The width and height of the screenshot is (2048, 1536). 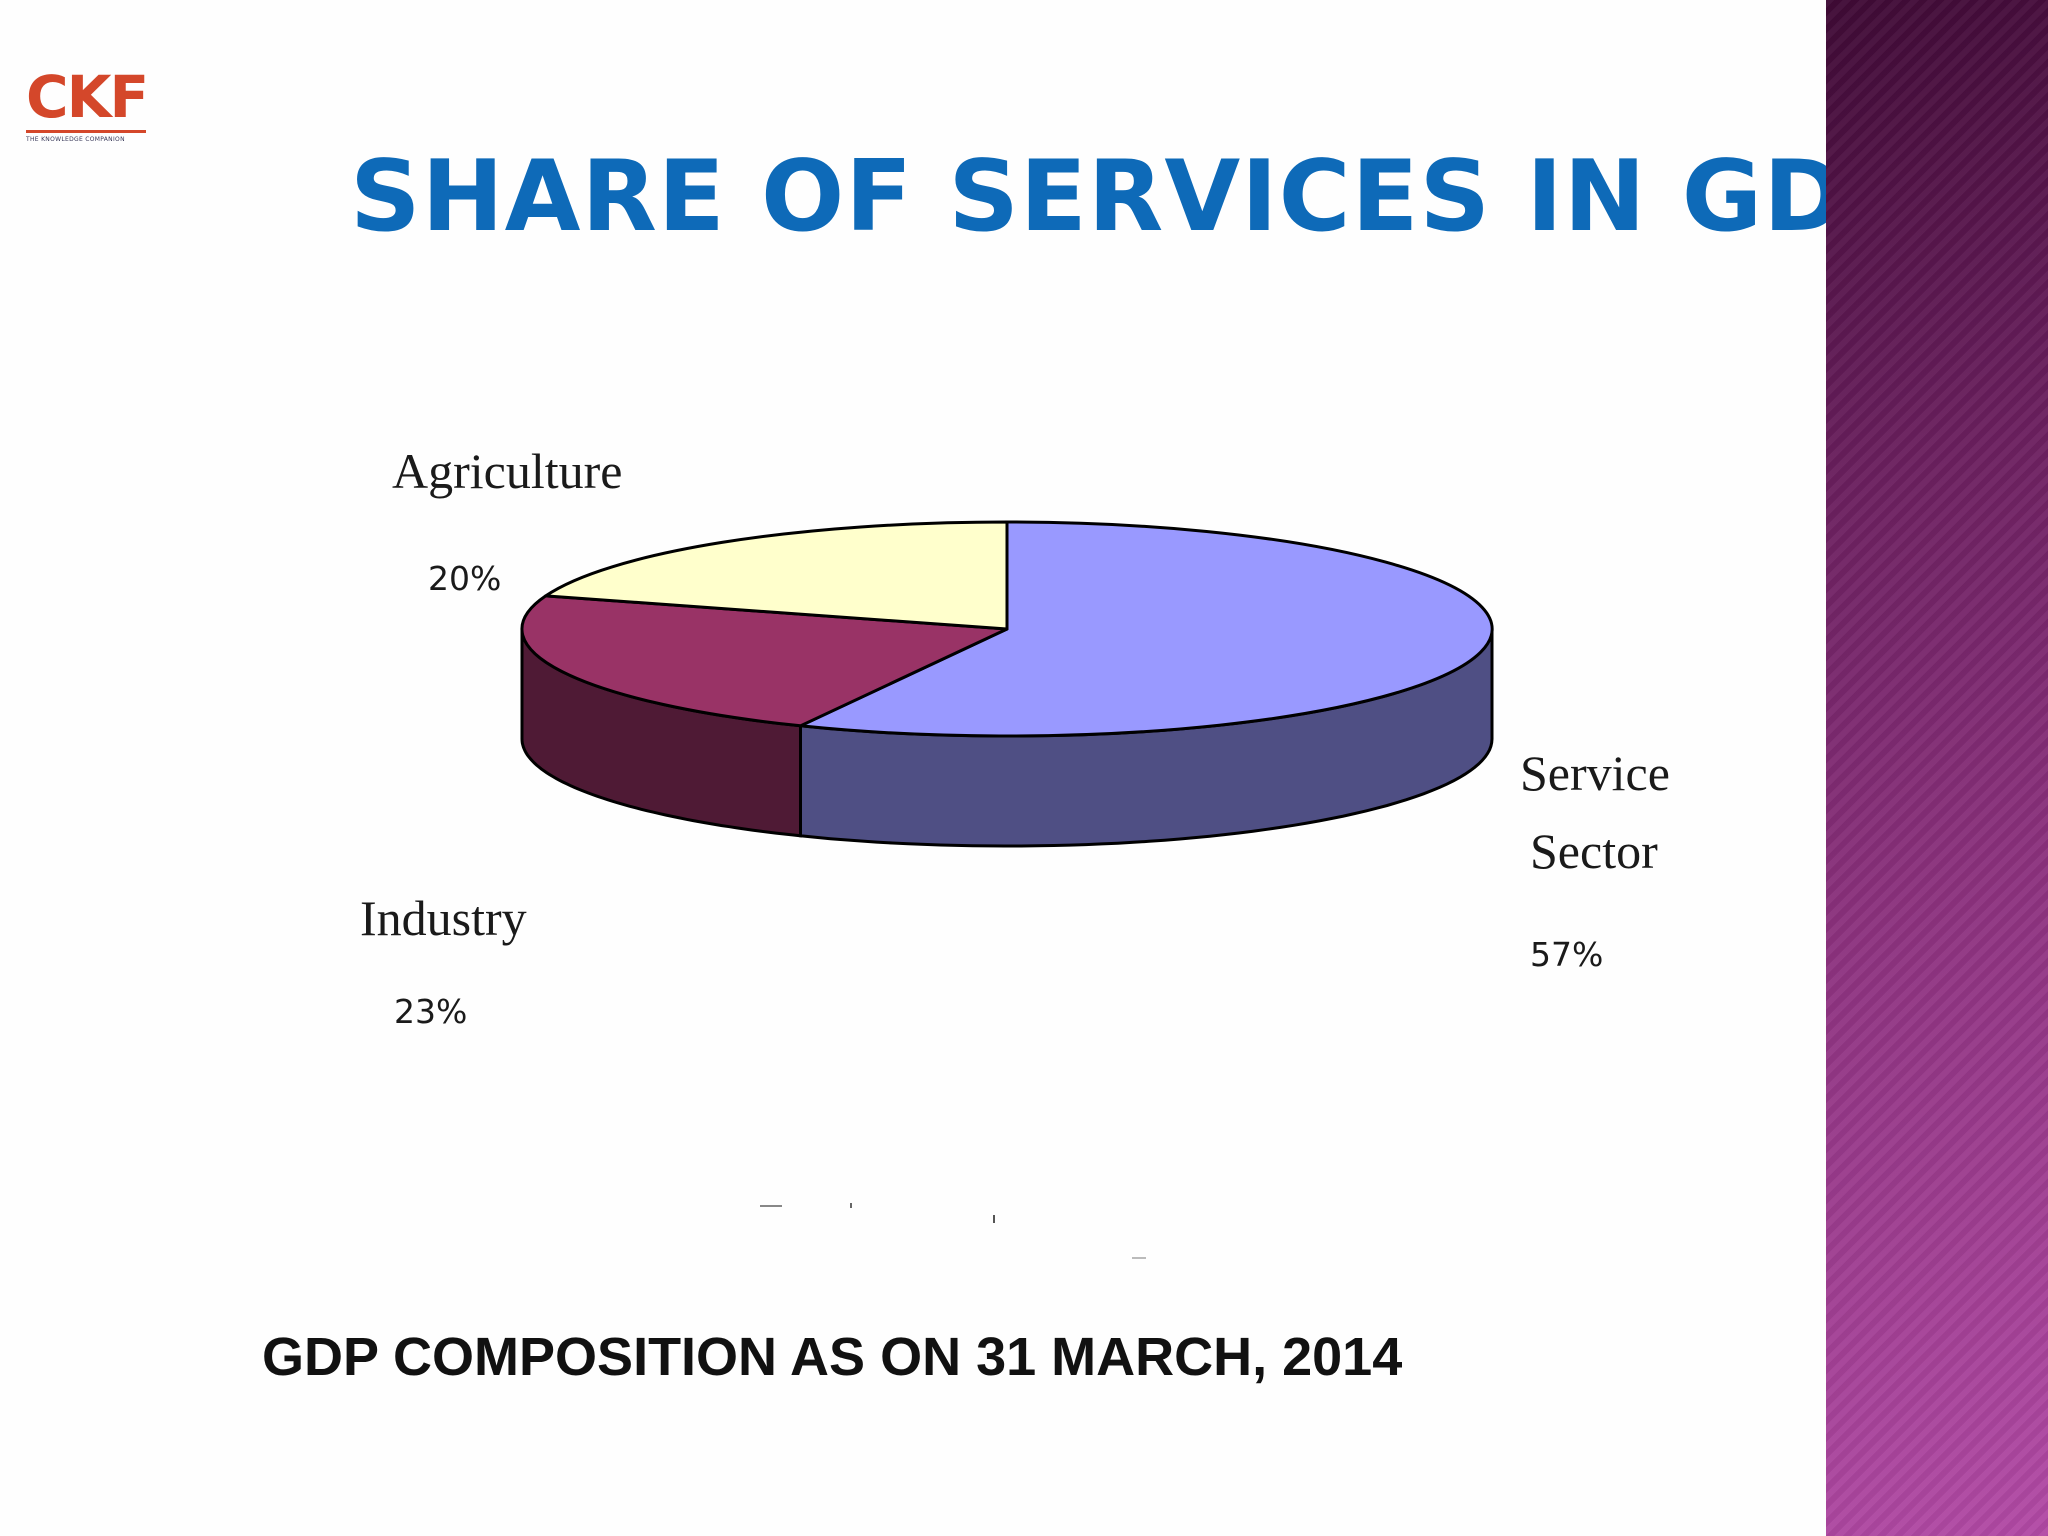 What do you see at coordinates (1594, 851) in the screenshot?
I see `service-sector-label-line2: Sector` at bounding box center [1594, 851].